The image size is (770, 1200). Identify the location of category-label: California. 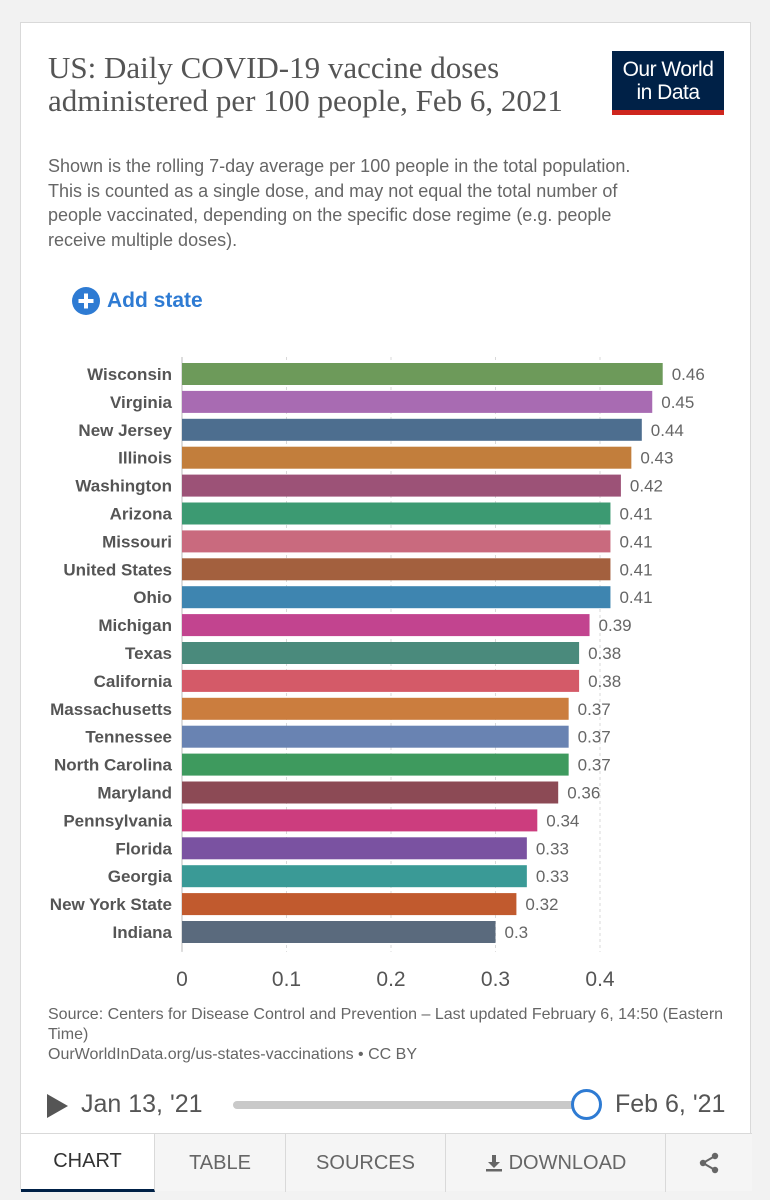
(133, 681).